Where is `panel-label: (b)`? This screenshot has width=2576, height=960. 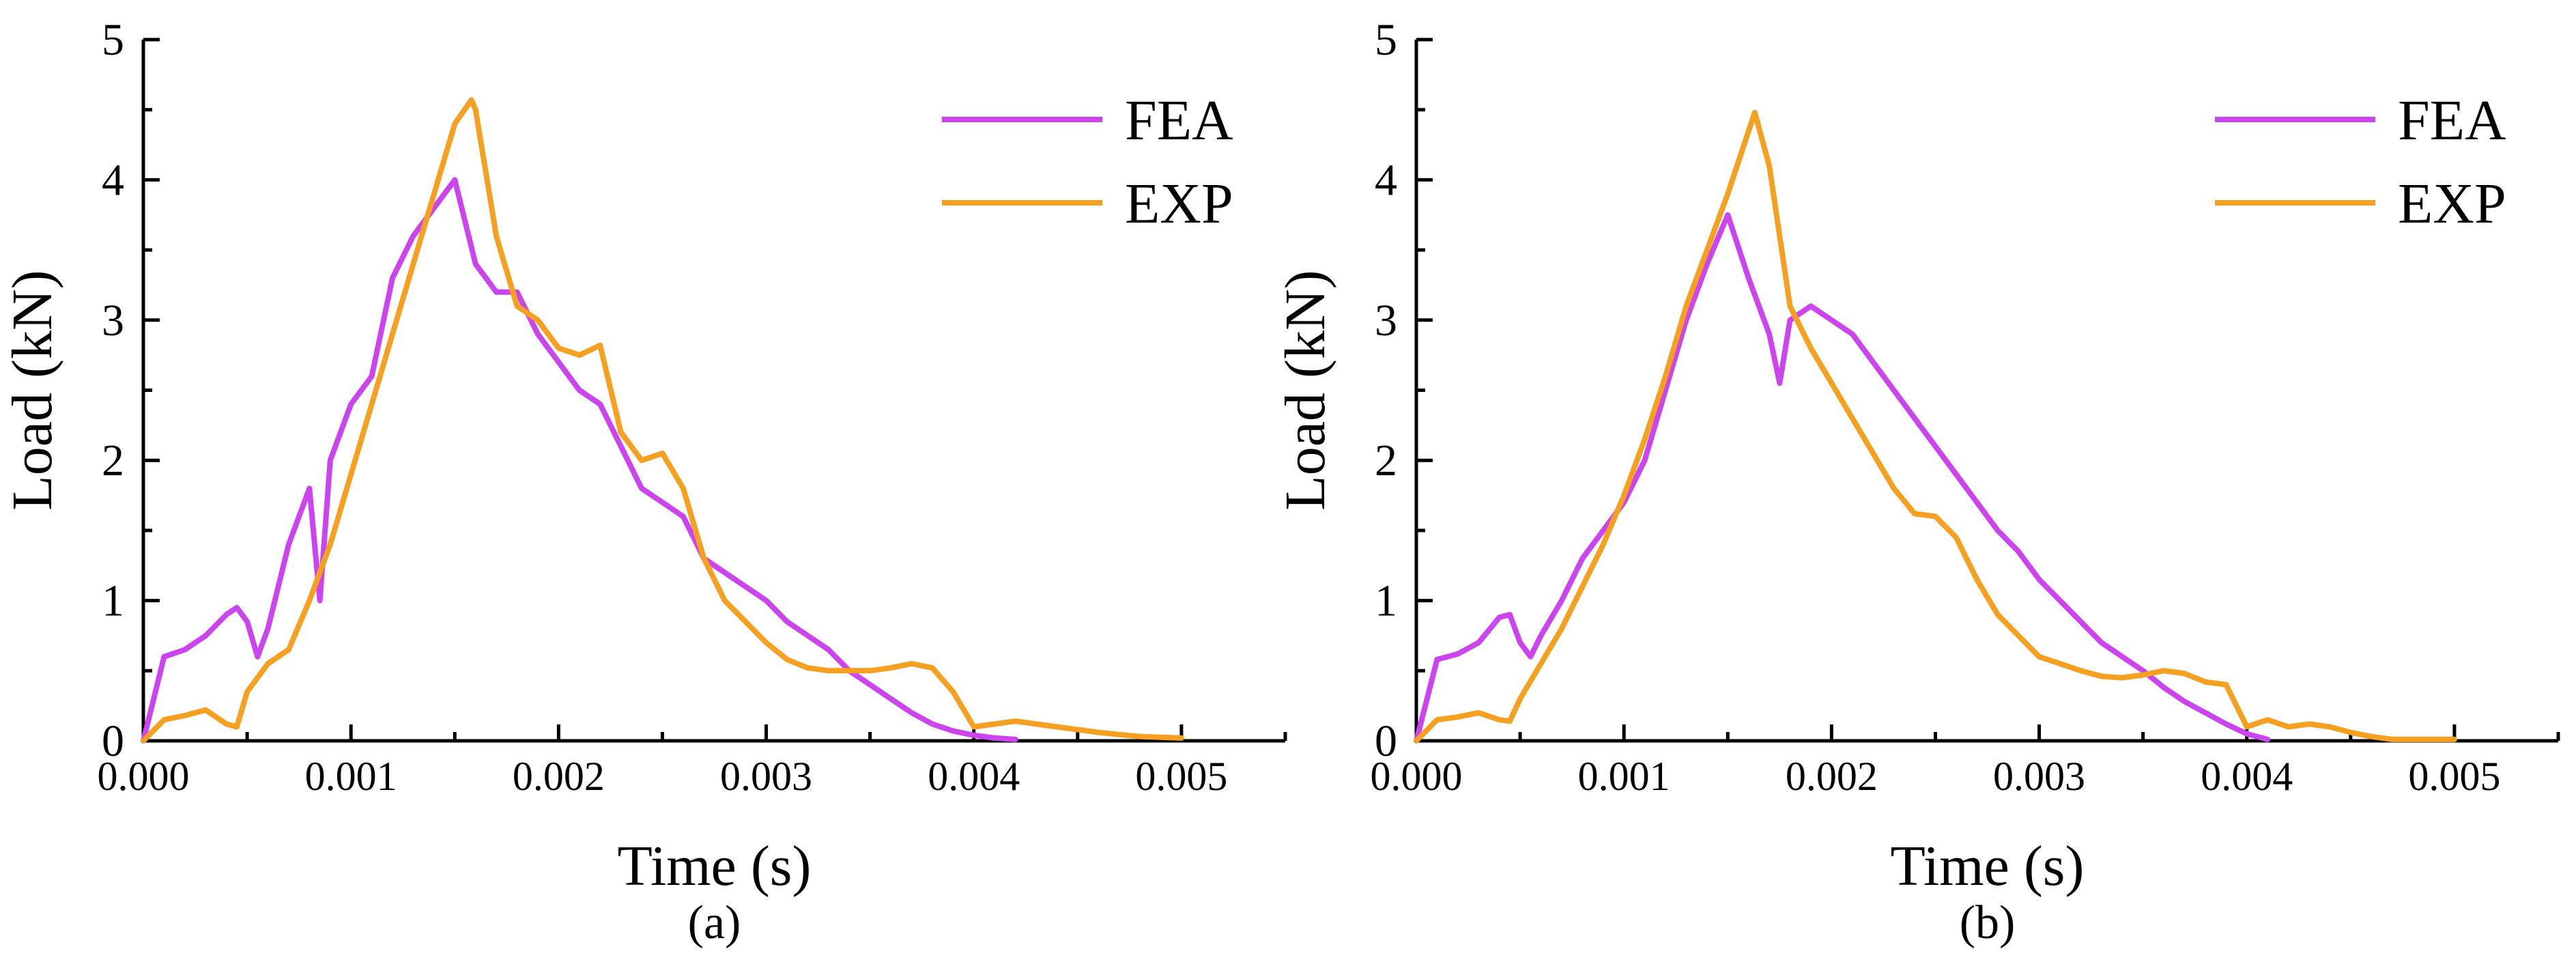 panel-label: (b) is located at coordinates (1988, 923).